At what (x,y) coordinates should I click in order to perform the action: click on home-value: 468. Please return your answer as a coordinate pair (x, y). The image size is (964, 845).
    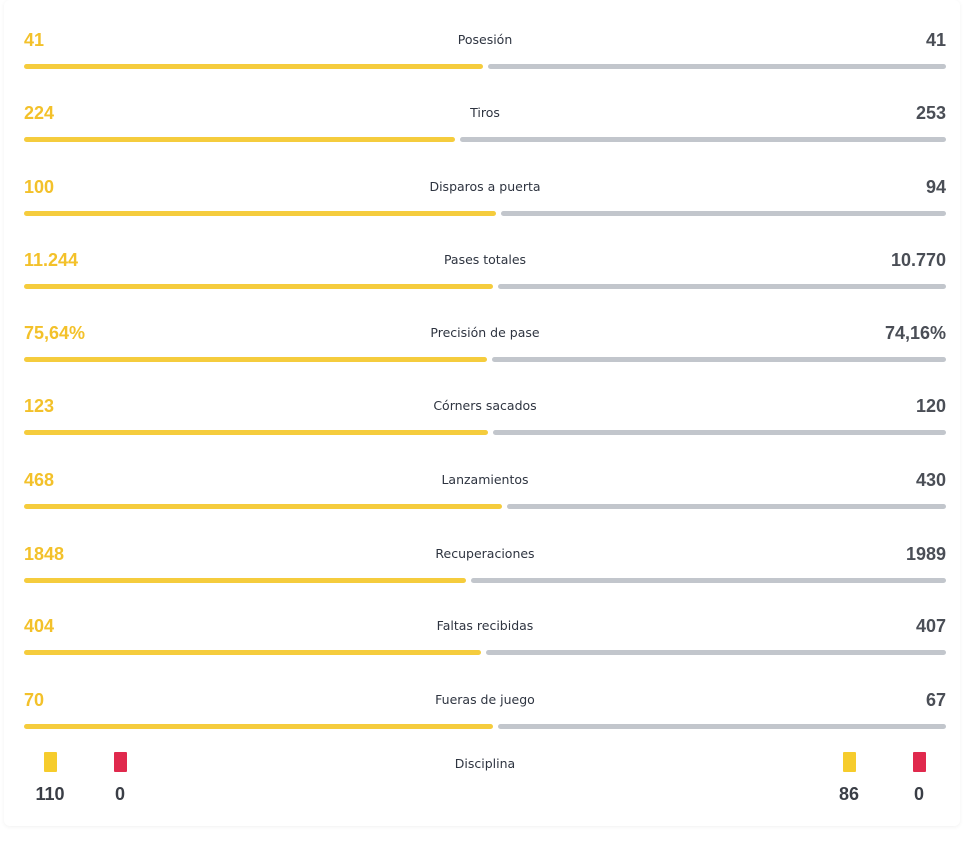
    Looking at the image, I should click on (39, 480).